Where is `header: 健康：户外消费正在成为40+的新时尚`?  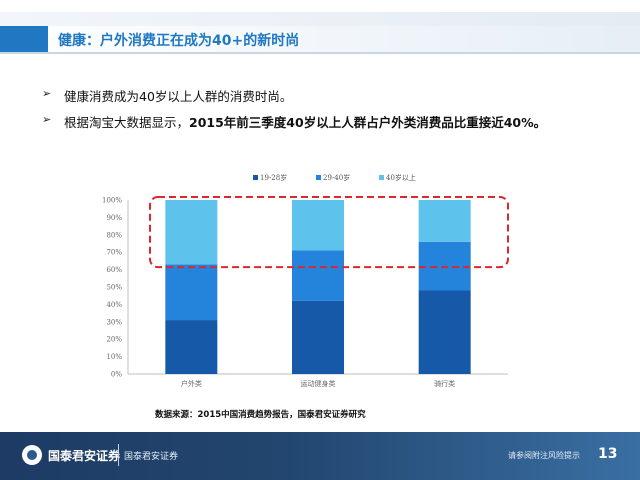 header: 健康：户外消费正在成为40+的新时尚 is located at coordinates (320, 33).